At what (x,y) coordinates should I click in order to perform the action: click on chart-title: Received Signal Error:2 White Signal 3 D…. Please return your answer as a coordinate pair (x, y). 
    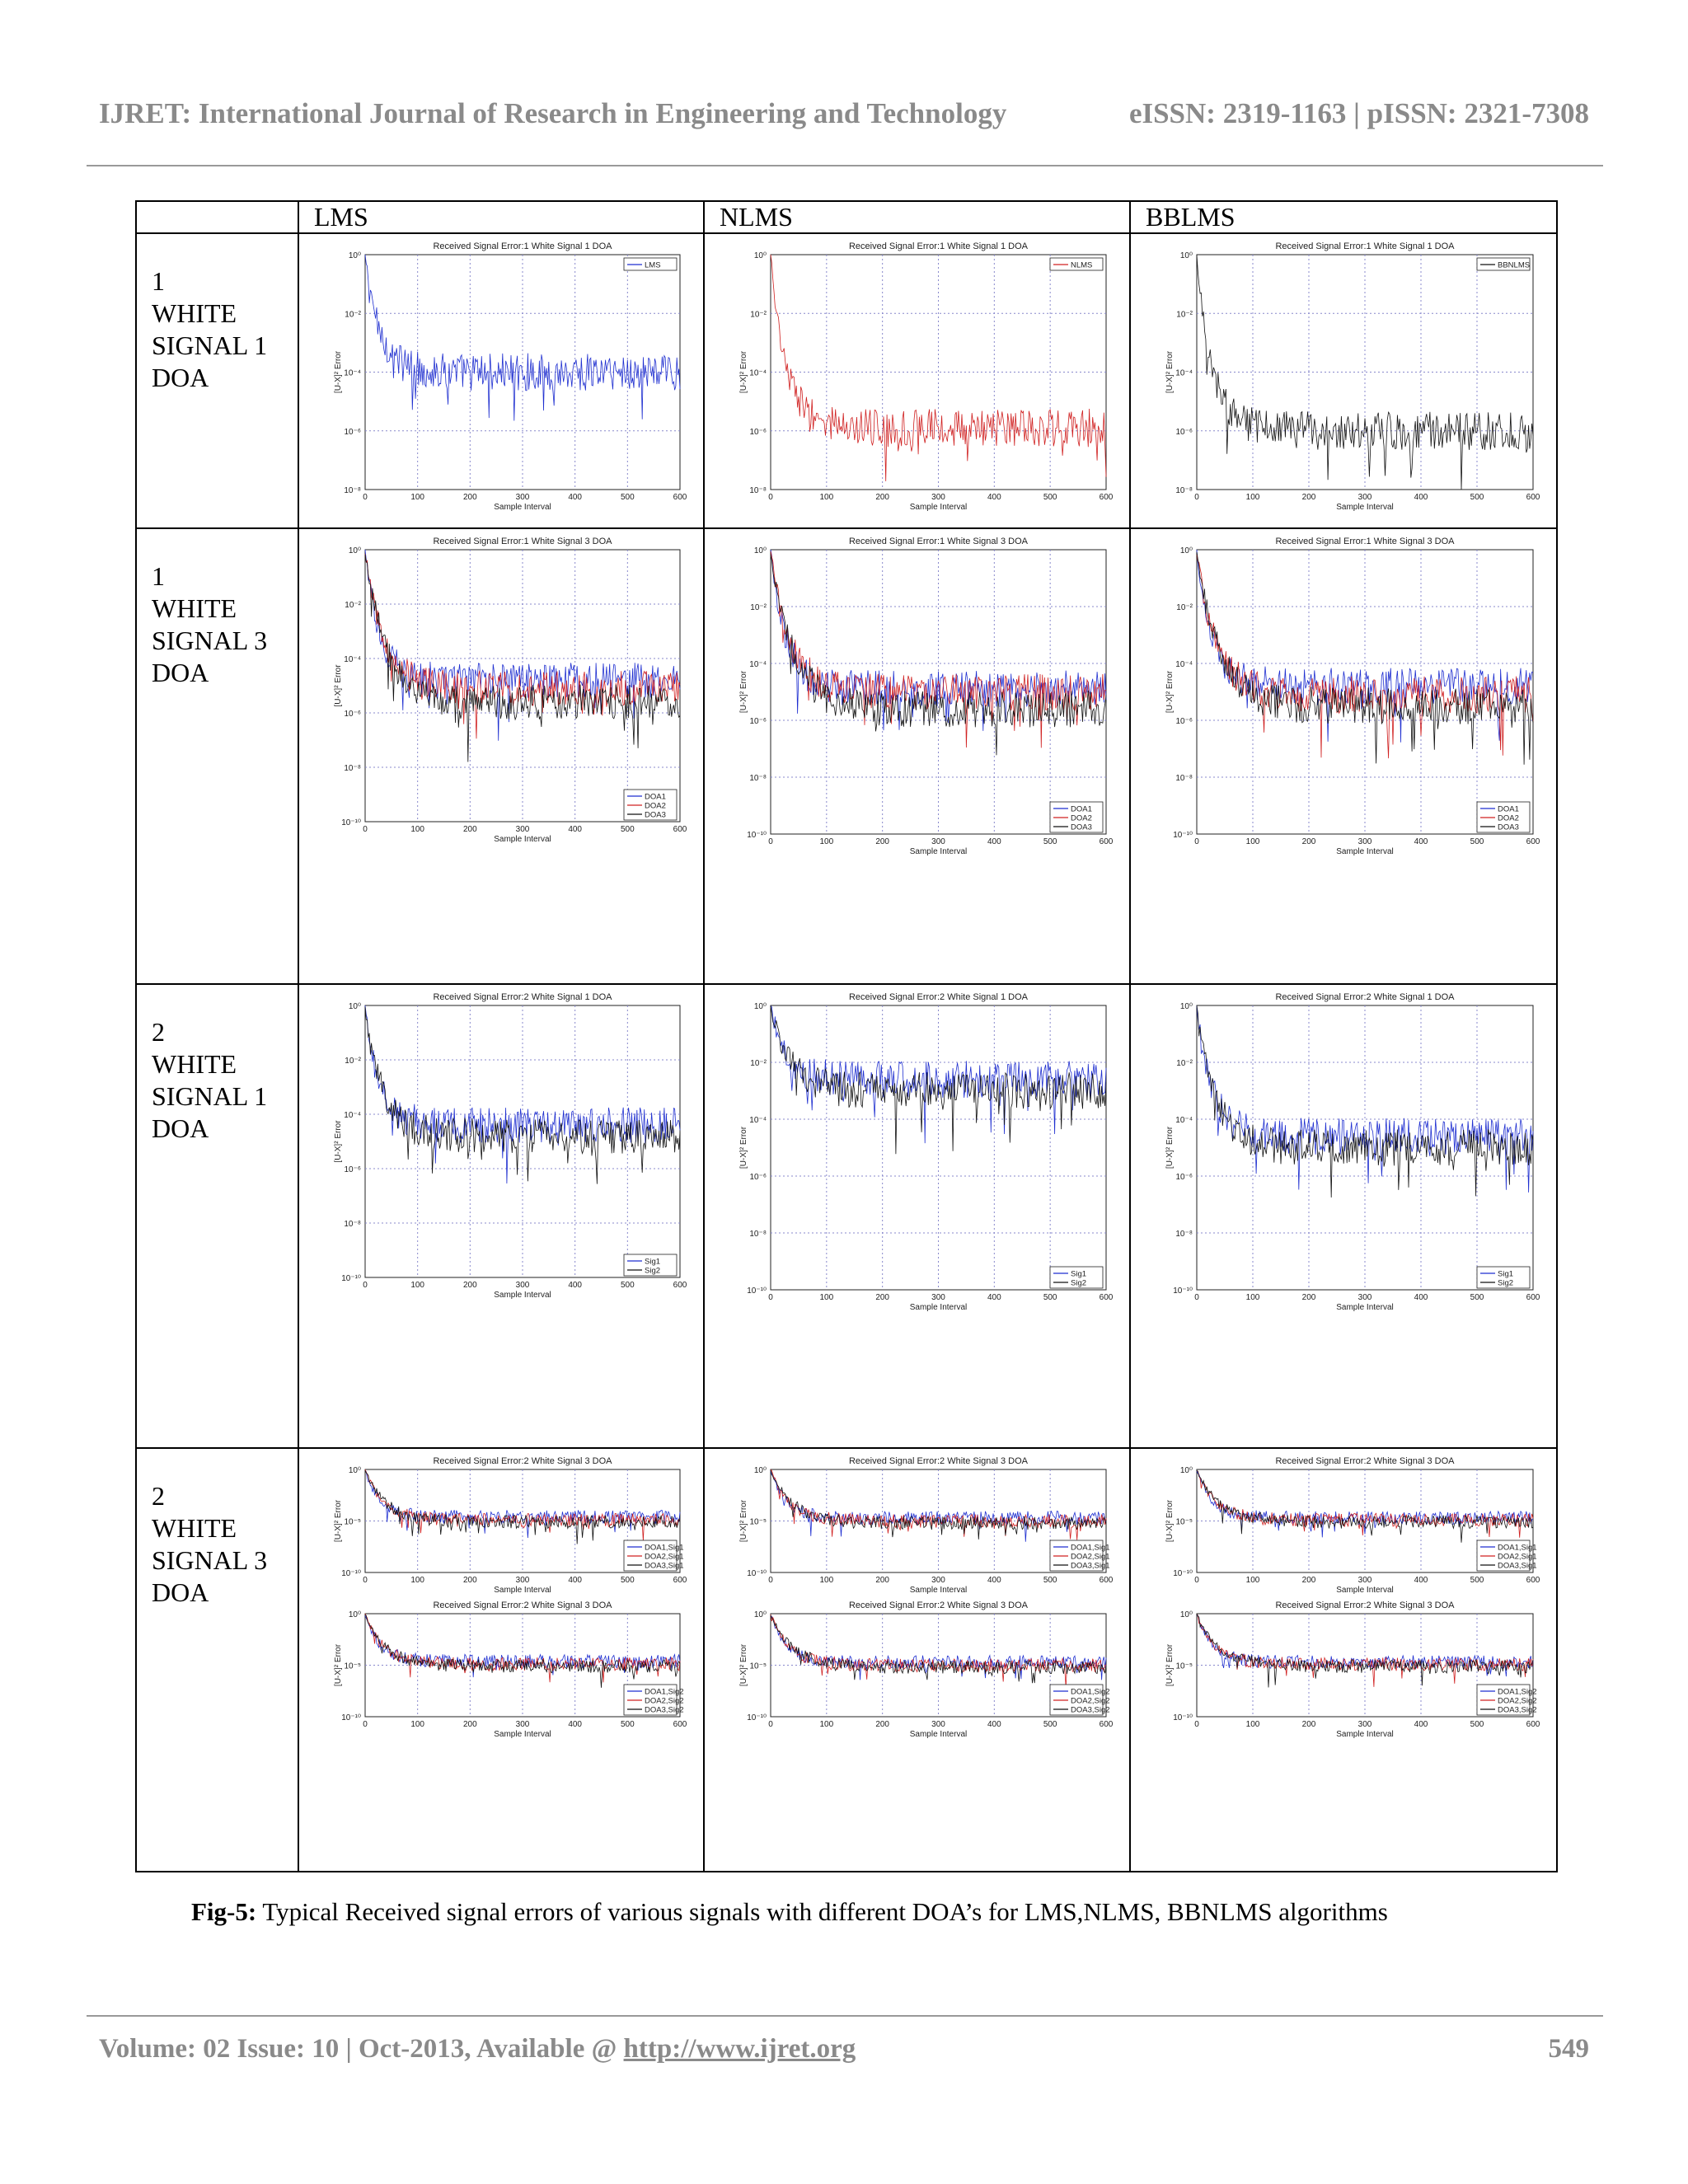
    Looking at the image, I should click on (939, 1461).